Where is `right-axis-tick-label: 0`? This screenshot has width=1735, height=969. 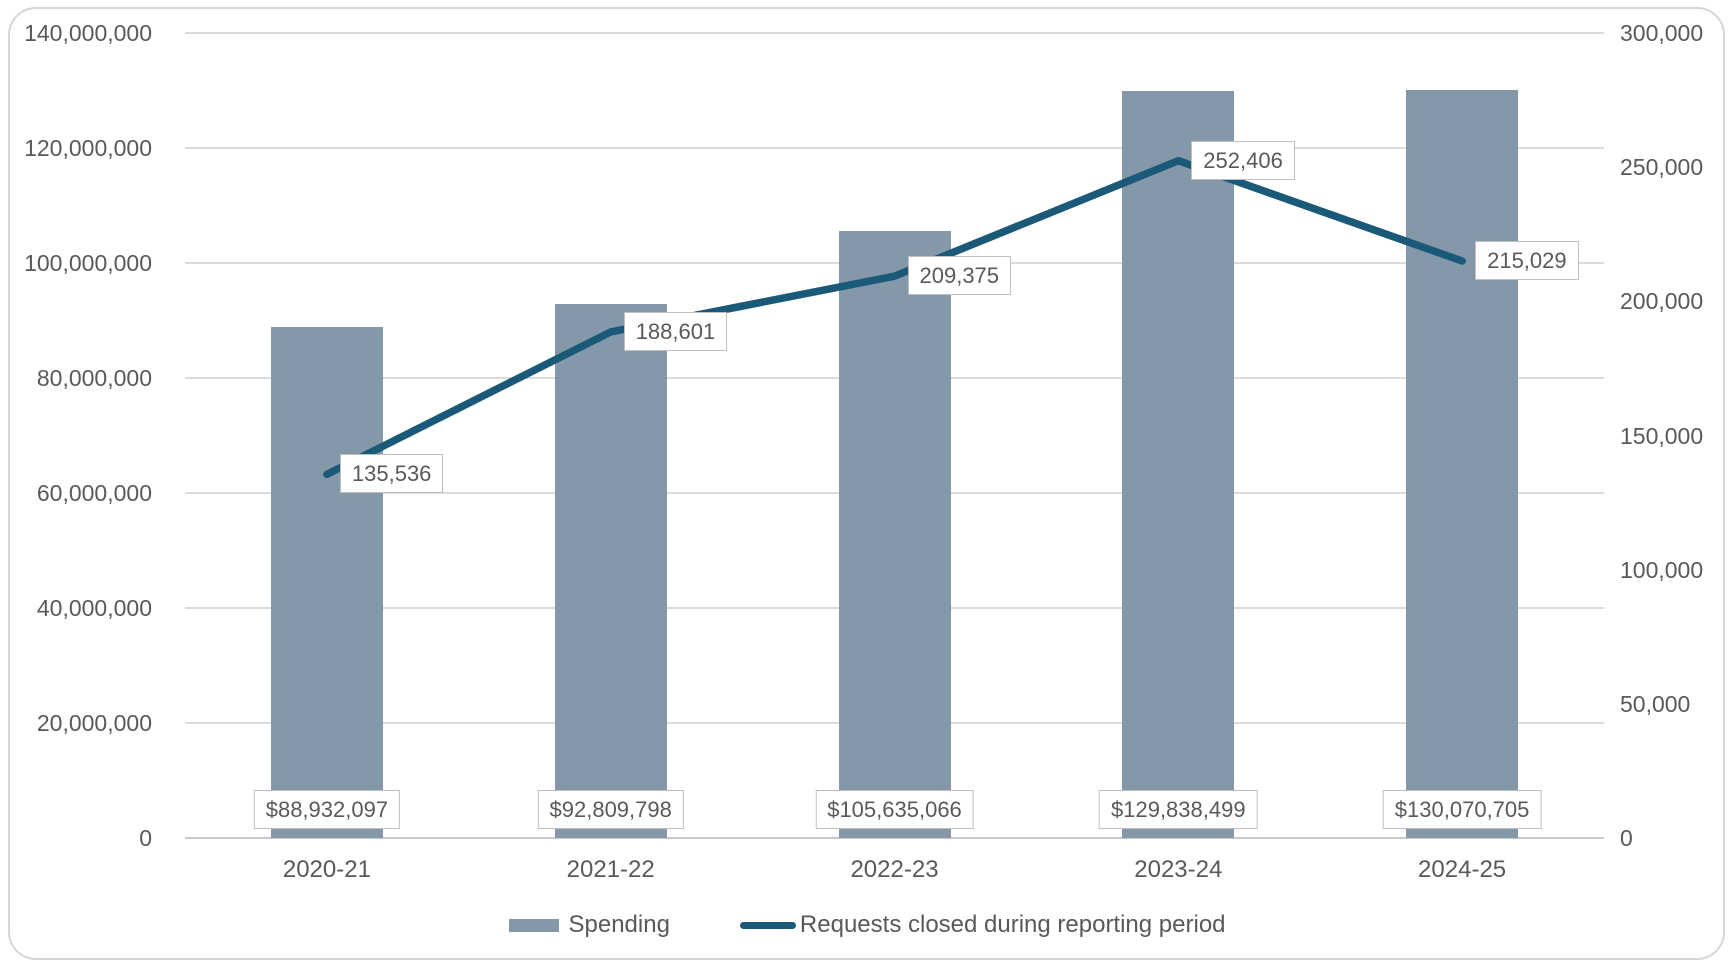
right-axis-tick-label: 0 is located at coordinates (1626, 838).